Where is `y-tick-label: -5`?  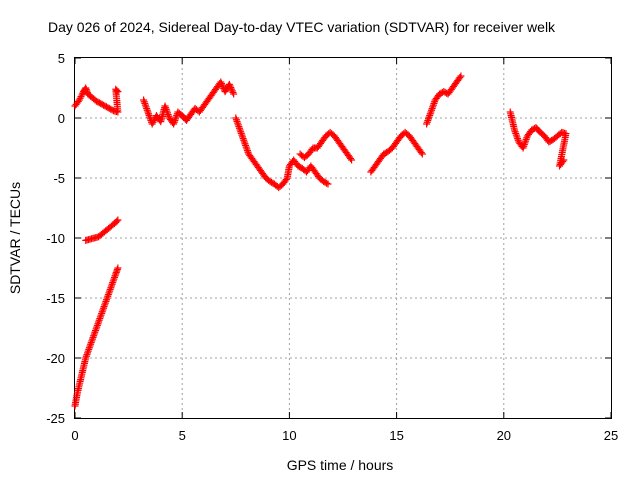 y-tick-label: -5 is located at coordinates (59, 178).